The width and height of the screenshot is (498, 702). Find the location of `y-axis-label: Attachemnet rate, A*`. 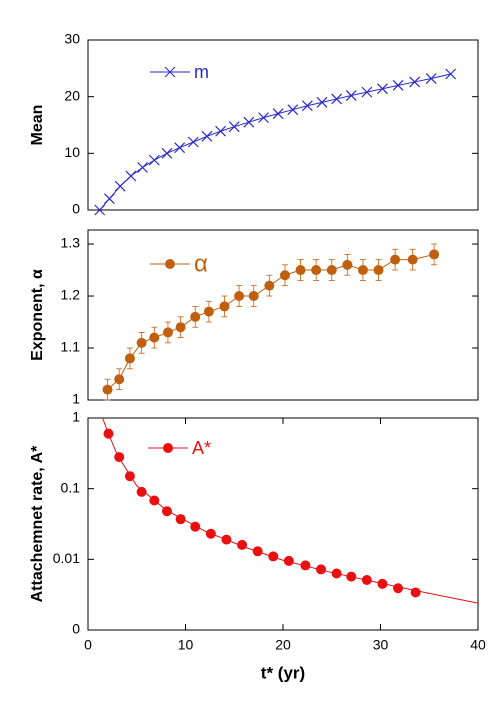

y-axis-label: Attachemnet rate, A* is located at coordinates (37, 524).